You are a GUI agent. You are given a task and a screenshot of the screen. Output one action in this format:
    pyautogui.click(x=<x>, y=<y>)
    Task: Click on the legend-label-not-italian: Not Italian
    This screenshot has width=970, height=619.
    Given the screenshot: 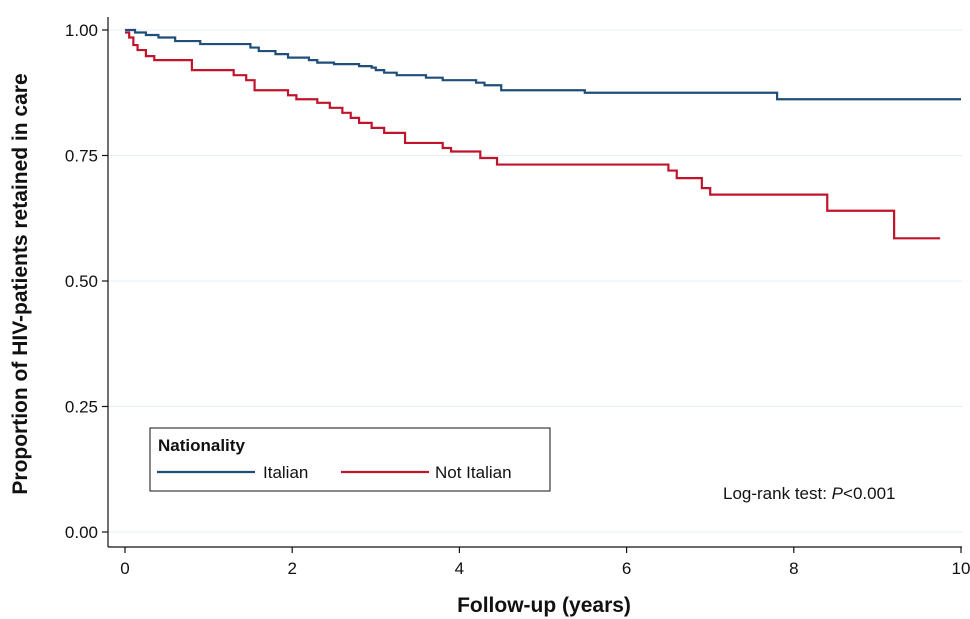 What is the action you would take?
    pyautogui.click(x=473, y=472)
    